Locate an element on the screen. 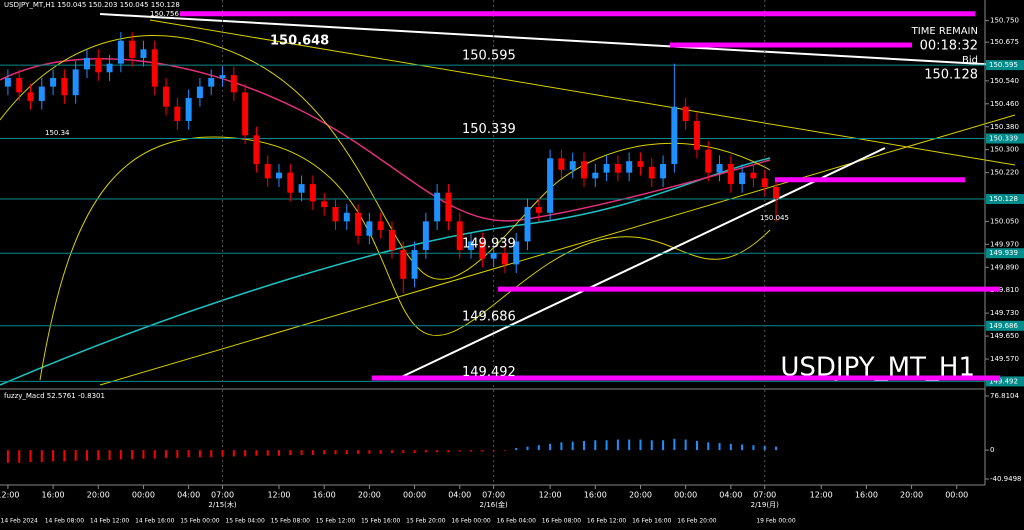 The width and height of the screenshot is (1024, 530). date-label: 16 Feb 08:00 is located at coordinates (562, 521).